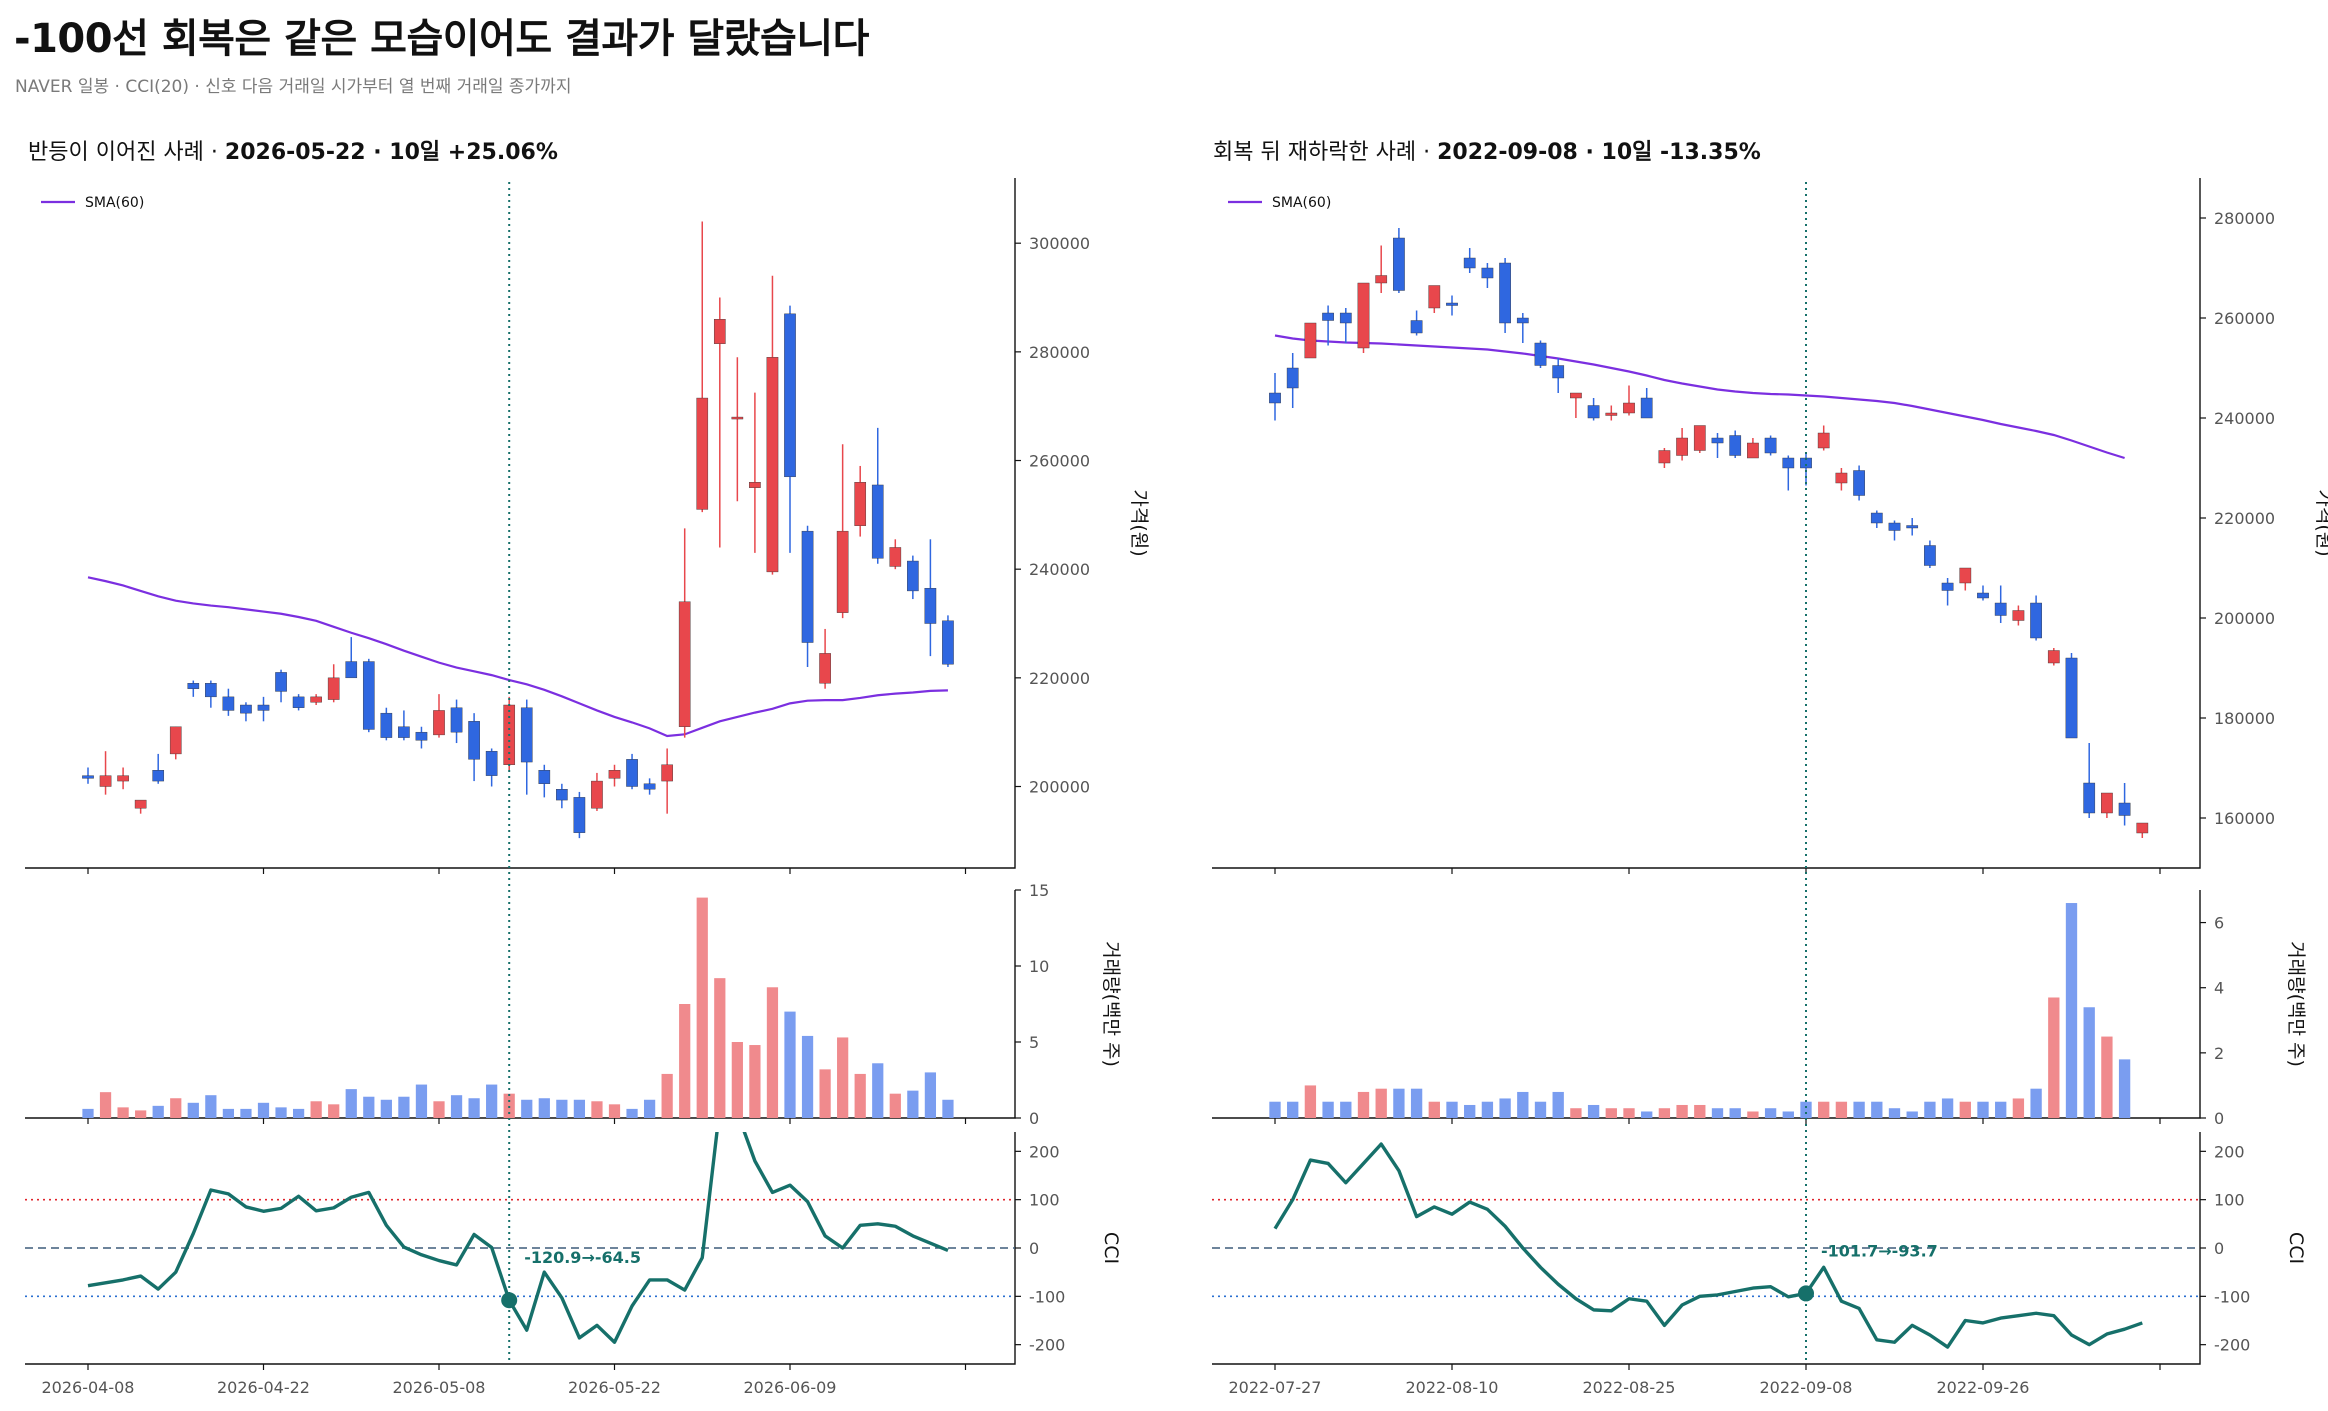 This screenshot has width=2328, height=1411. What do you see at coordinates (790, 1387) in the screenshot?
I see `x-tick-label: 2026-06-09` at bounding box center [790, 1387].